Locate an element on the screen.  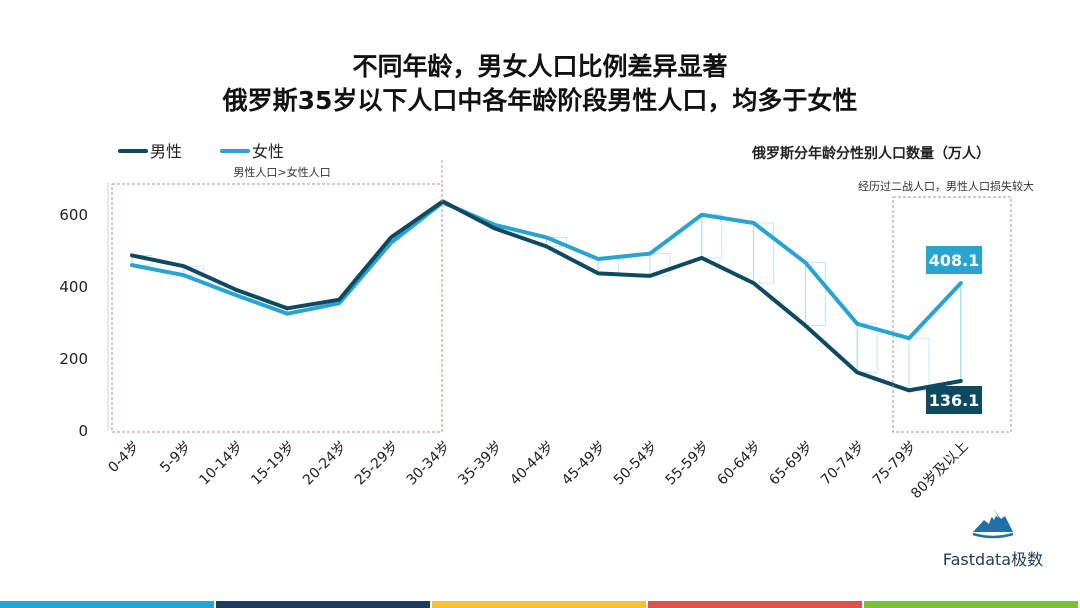
male-last-label-box is located at coordinates (954, 400).